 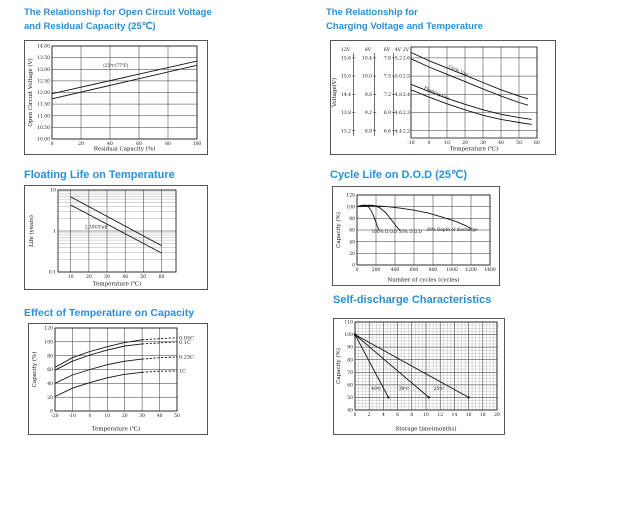 I want to click on svg-text: Cycle Use, so click(x=459, y=70).